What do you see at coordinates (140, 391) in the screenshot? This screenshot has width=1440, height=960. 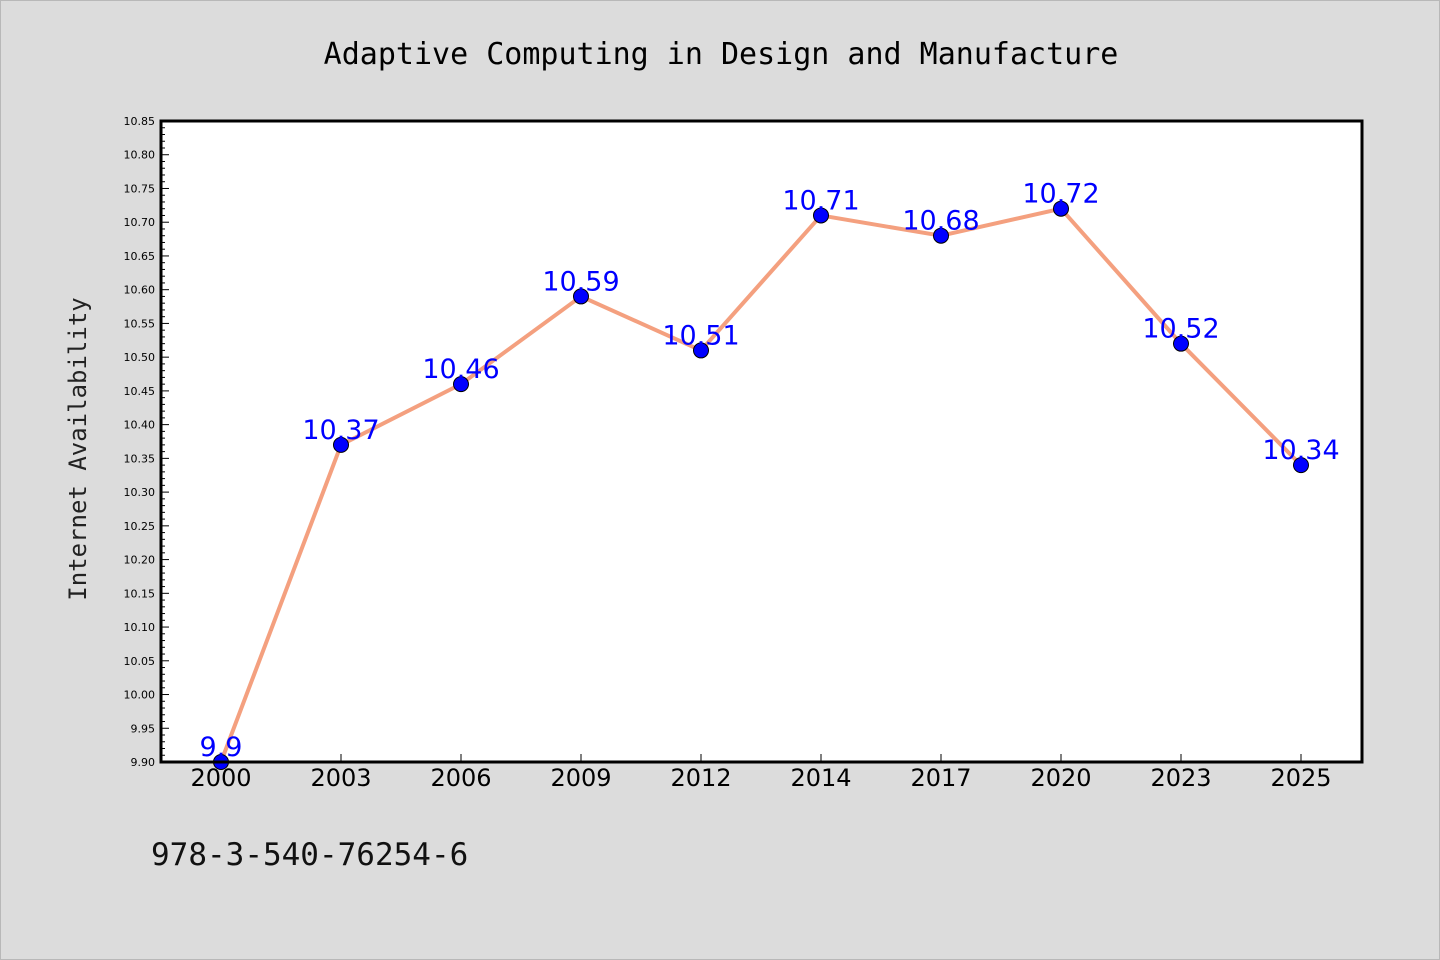 I see `y-tick-label: 10.45` at bounding box center [140, 391].